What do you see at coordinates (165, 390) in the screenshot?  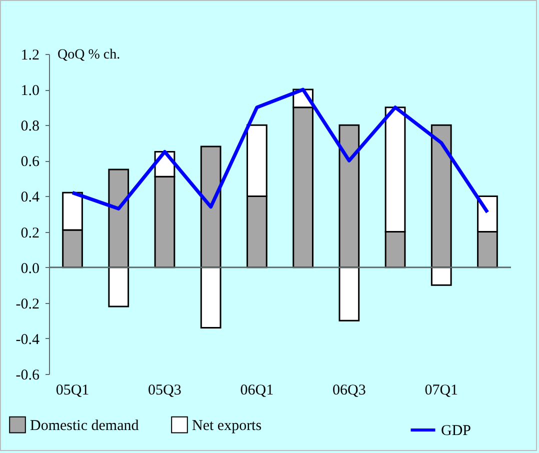 I see `x-tick-label: 05Q3` at bounding box center [165, 390].